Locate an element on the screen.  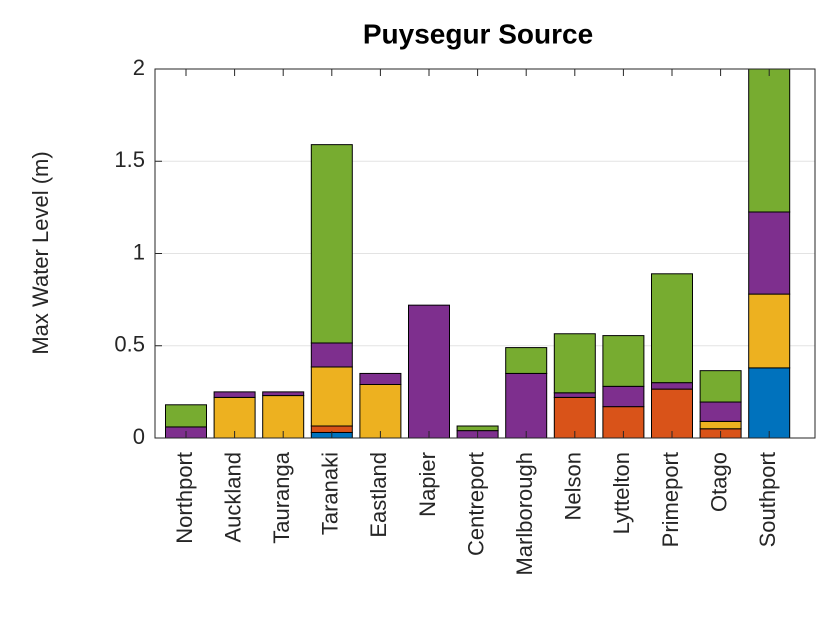
y-tick-label: 0 is located at coordinates (139, 436).